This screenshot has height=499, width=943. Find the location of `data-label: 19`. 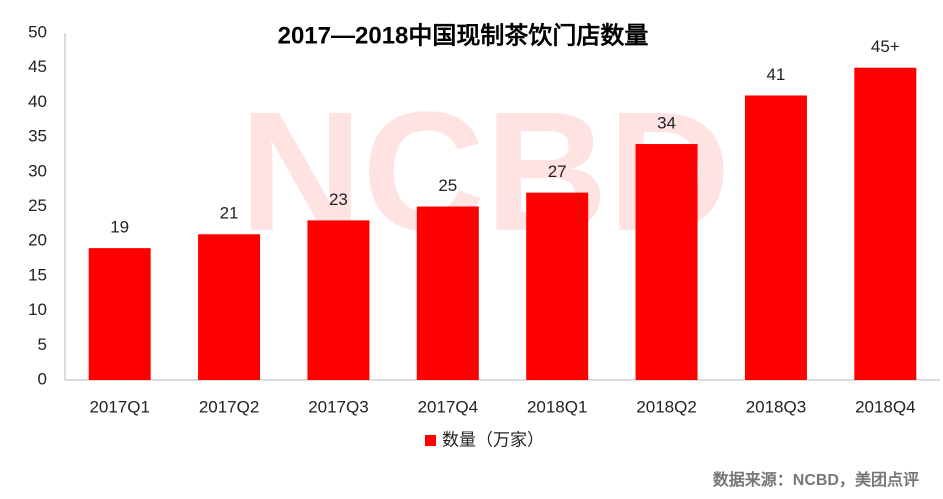

data-label: 19 is located at coordinates (119, 227).